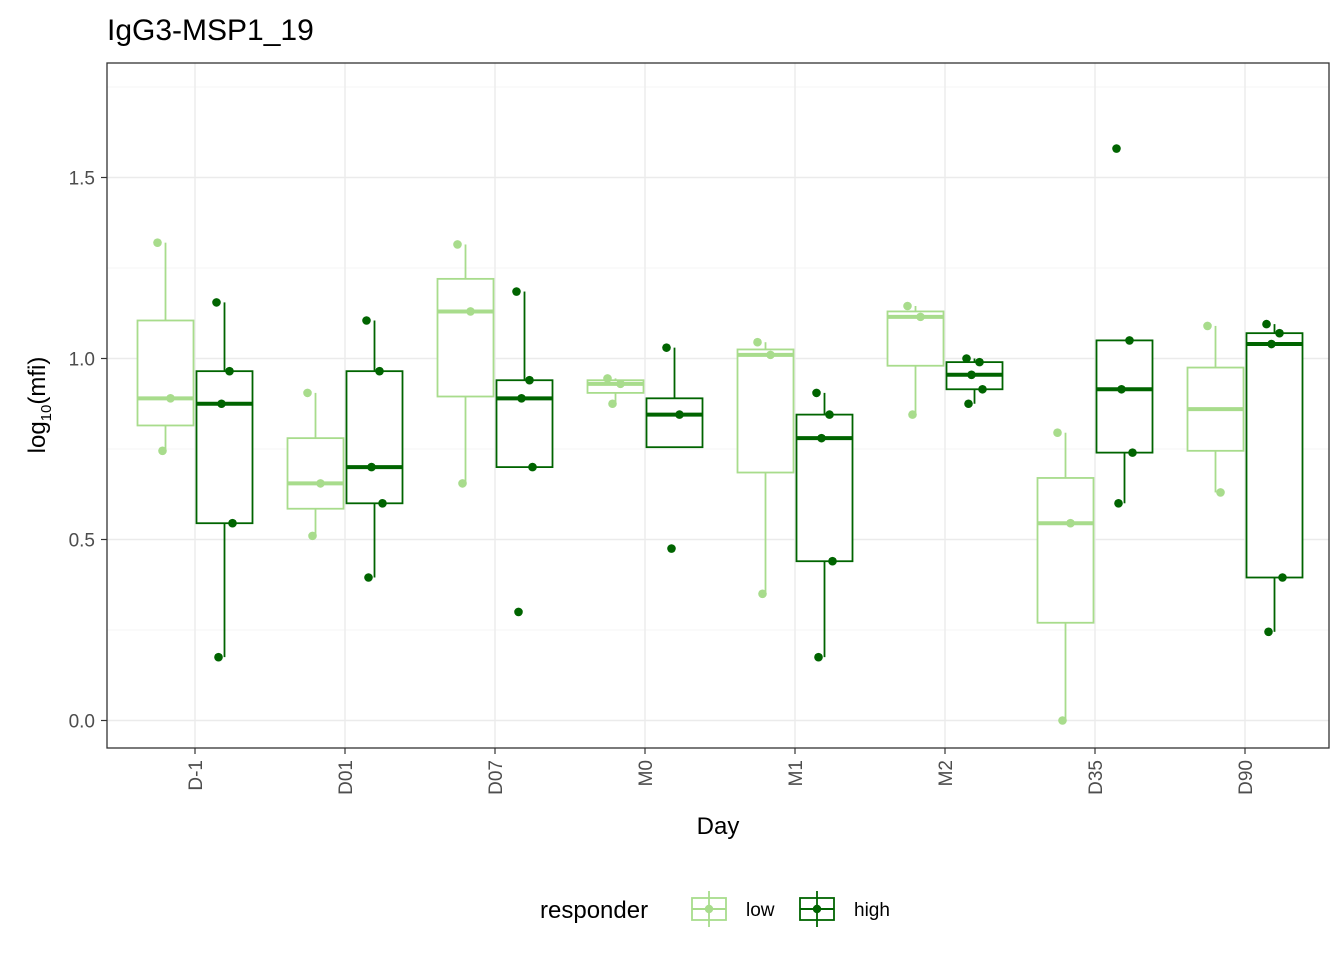 This screenshot has width=1344, height=960. What do you see at coordinates (824, 525) in the screenshot?
I see `box-high-M1` at bounding box center [824, 525].